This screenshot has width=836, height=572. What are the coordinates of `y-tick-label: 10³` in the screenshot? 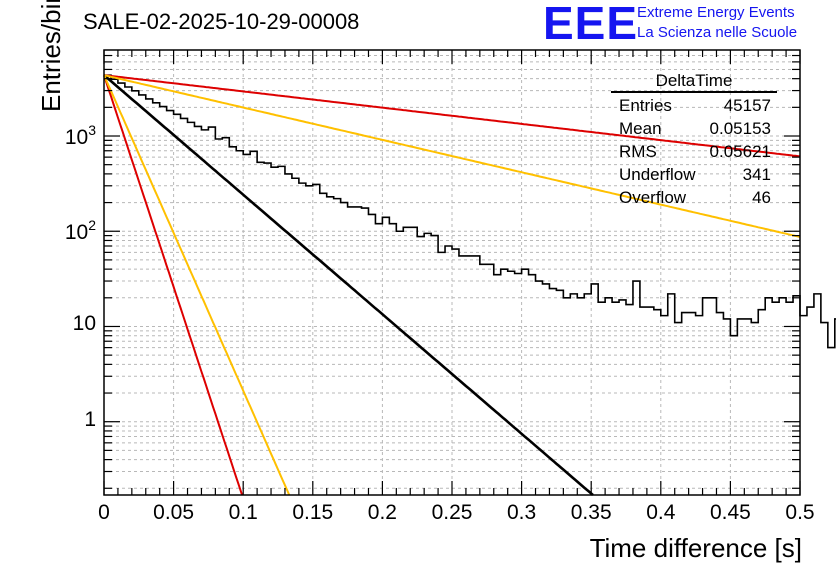 It's located at (80, 135).